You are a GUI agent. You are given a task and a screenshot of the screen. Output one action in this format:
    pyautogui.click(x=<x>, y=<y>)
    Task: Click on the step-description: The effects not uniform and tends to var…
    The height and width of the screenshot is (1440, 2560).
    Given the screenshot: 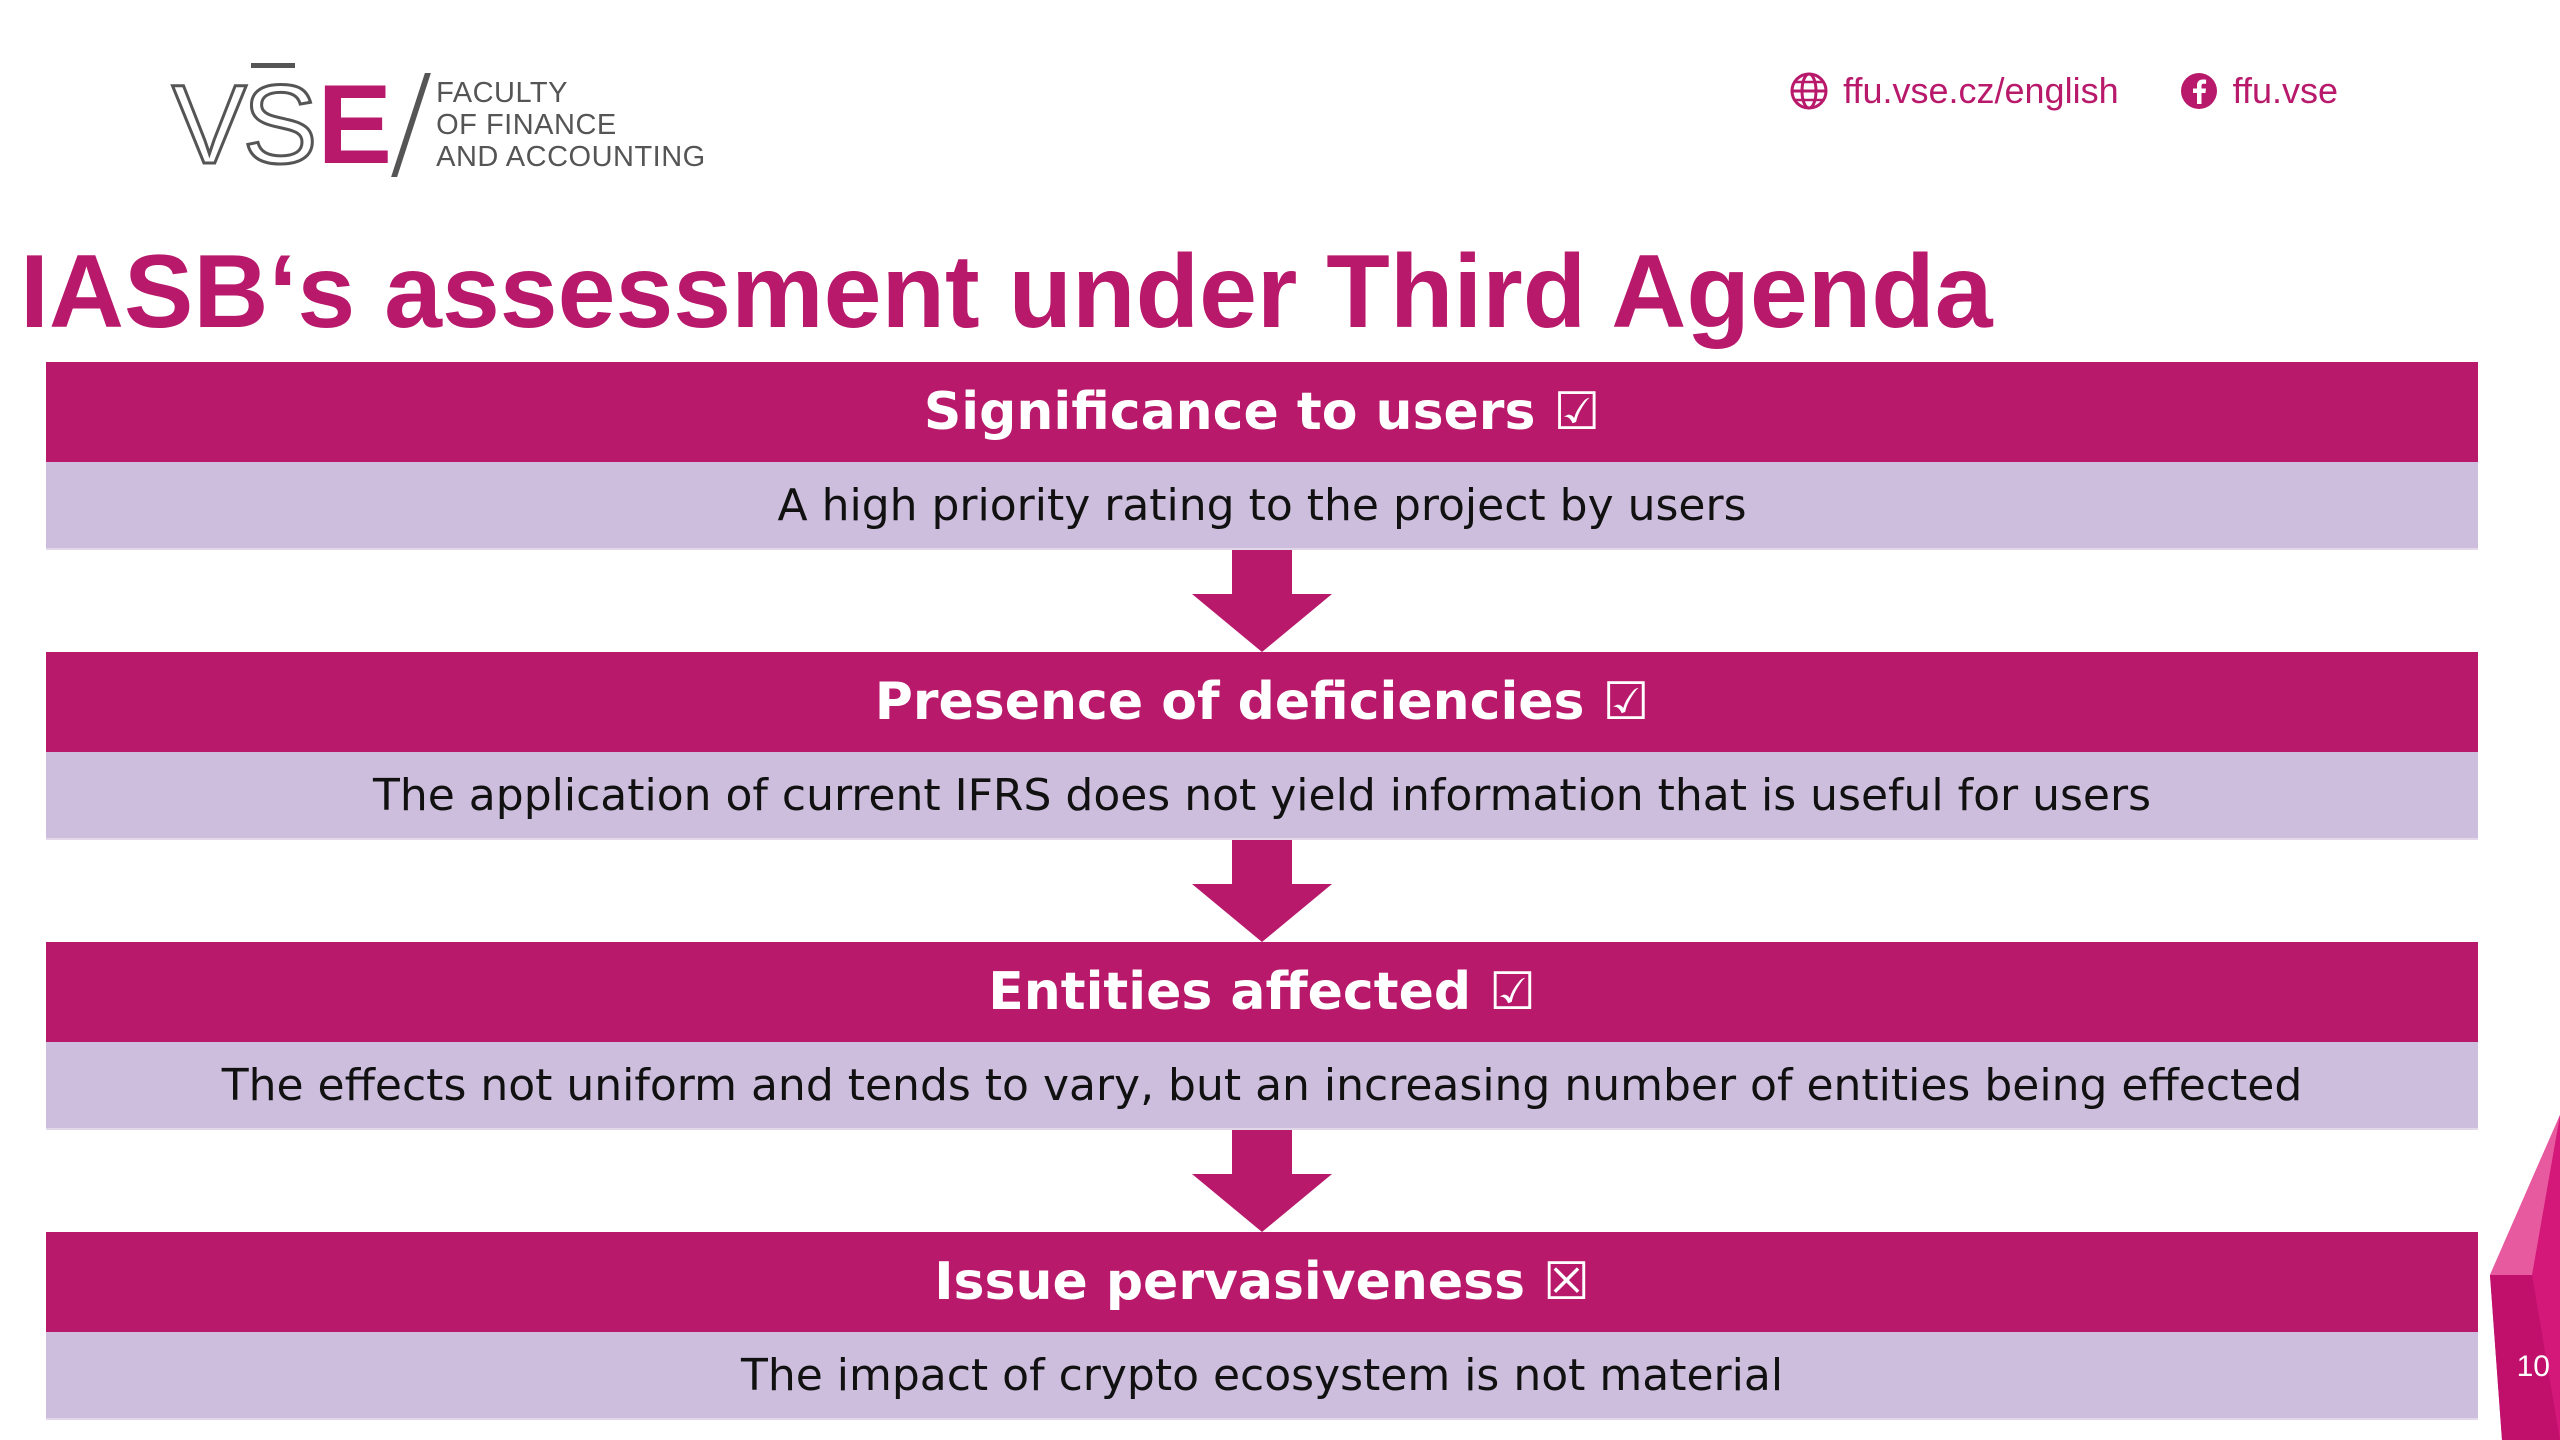 What is the action you would take?
    pyautogui.click(x=1262, y=1086)
    